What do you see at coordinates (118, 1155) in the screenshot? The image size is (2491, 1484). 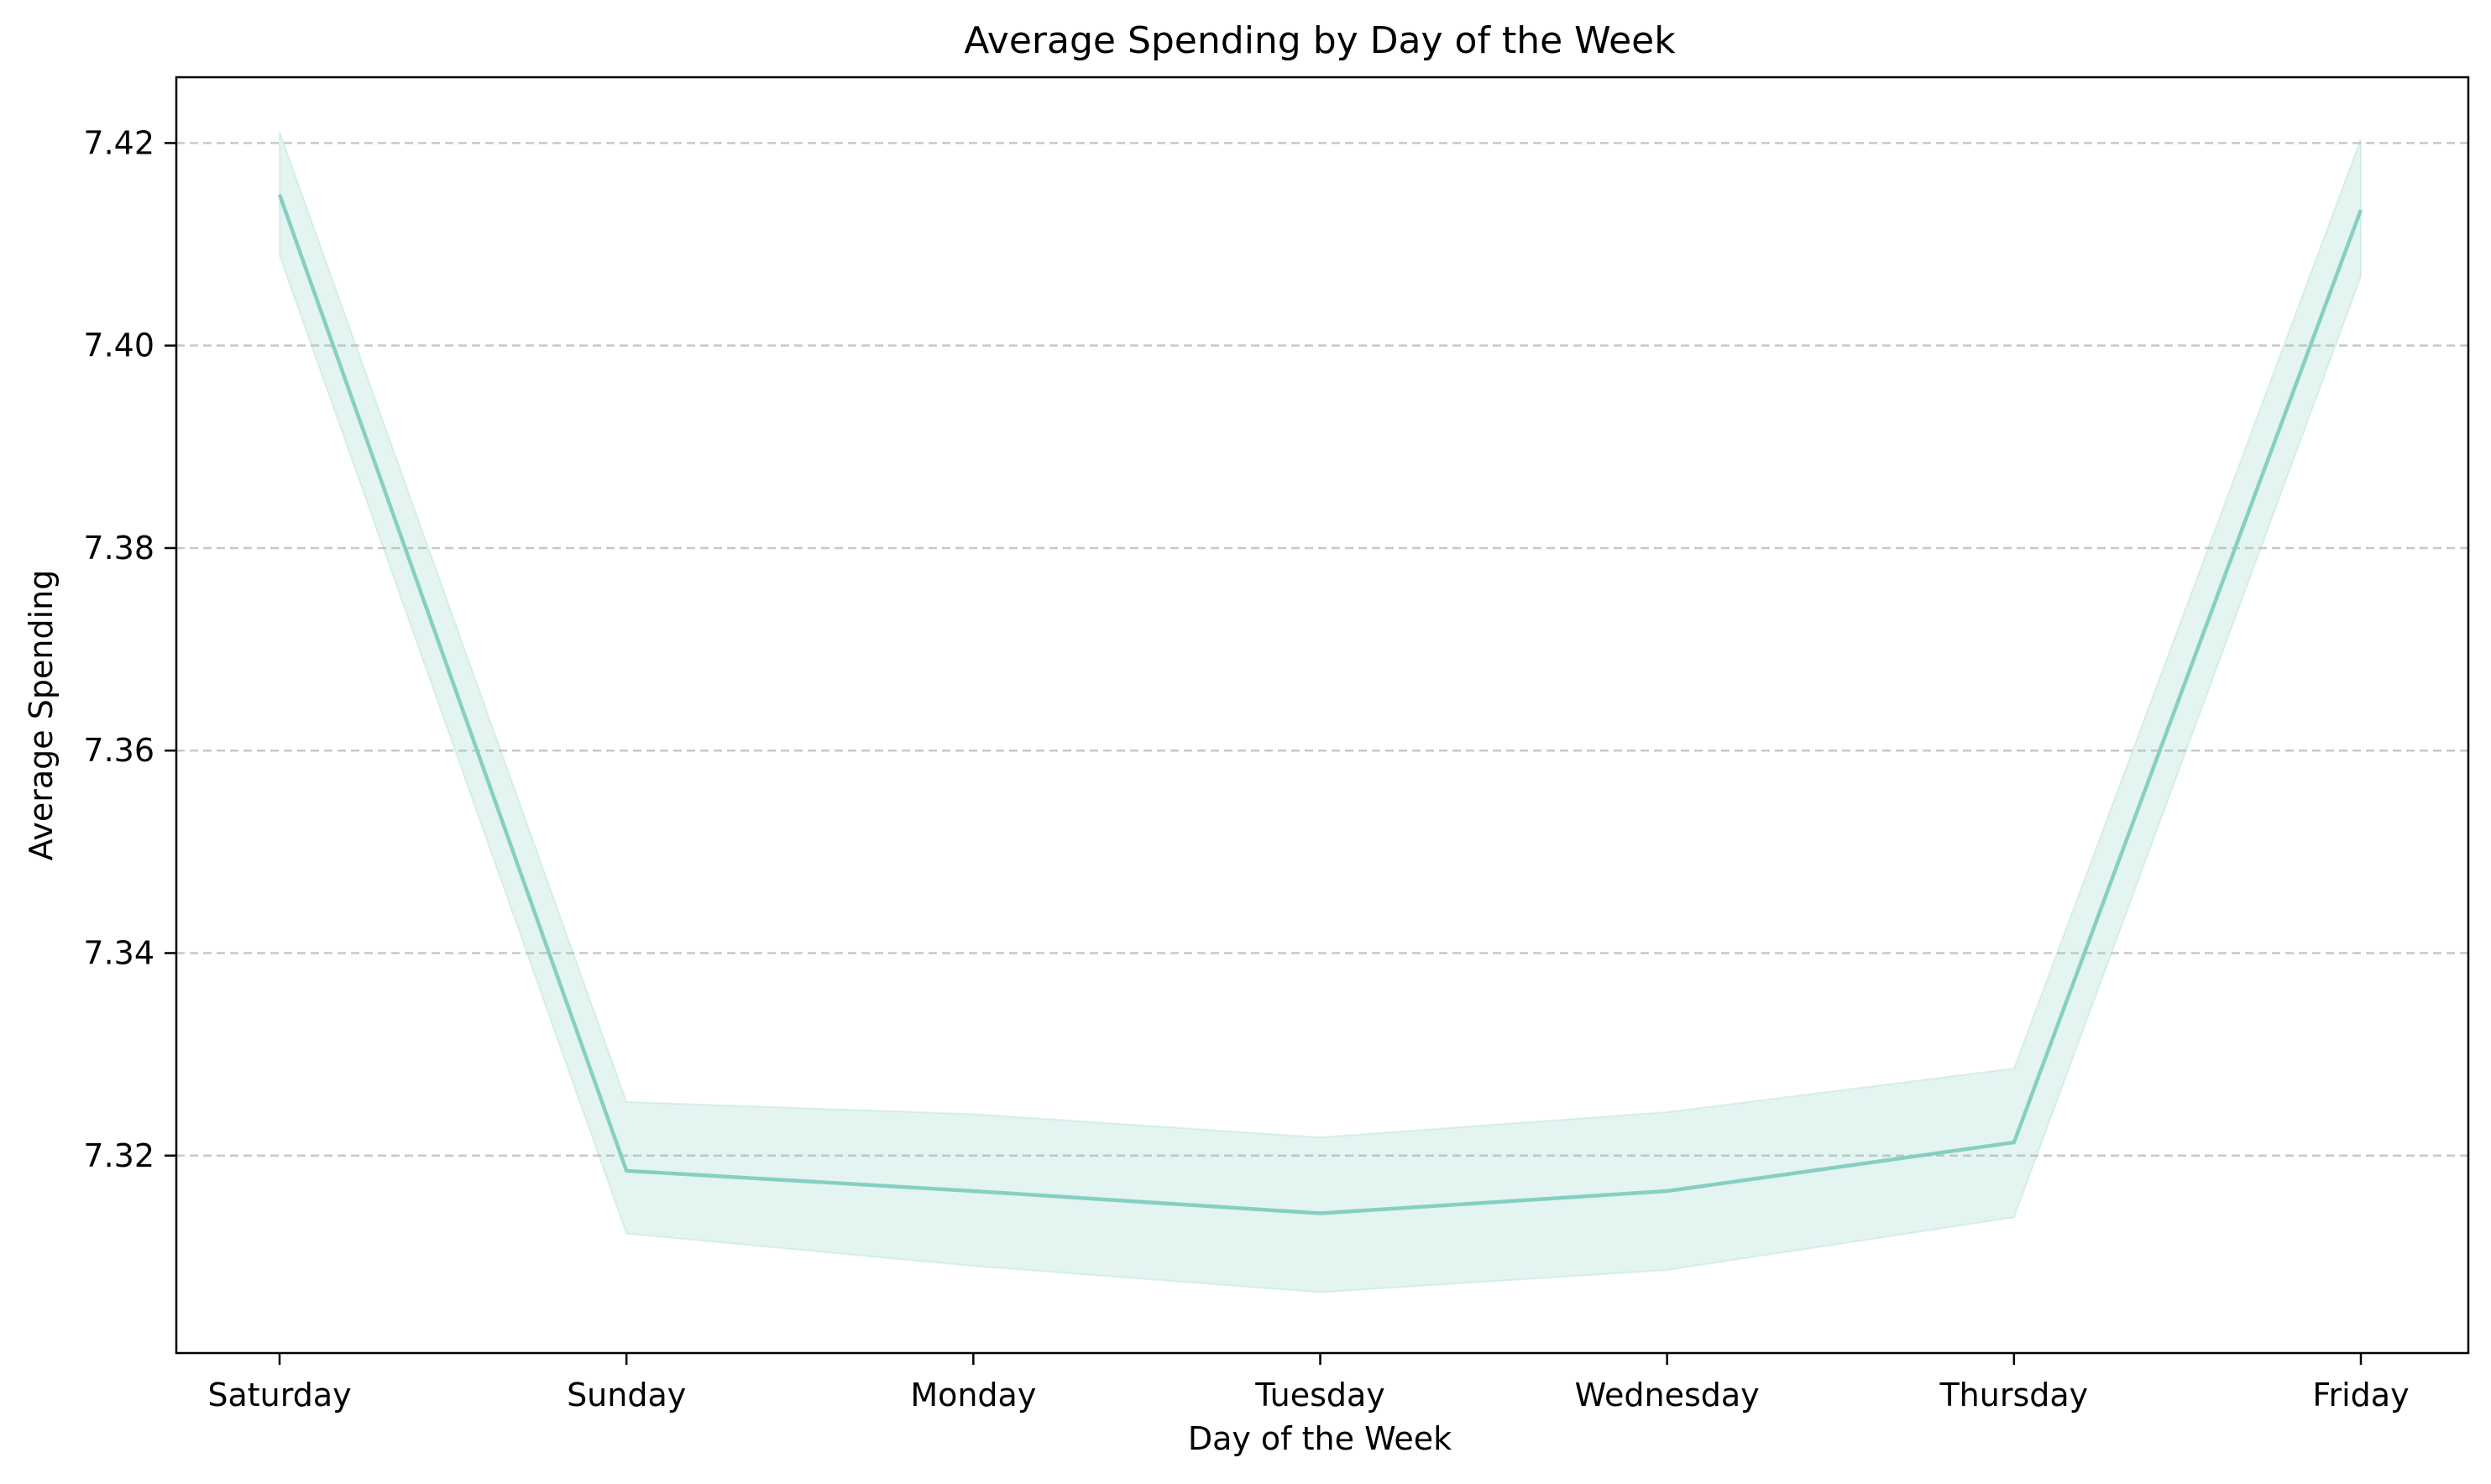 I see `y-tick-label-0: 7.32` at bounding box center [118, 1155].